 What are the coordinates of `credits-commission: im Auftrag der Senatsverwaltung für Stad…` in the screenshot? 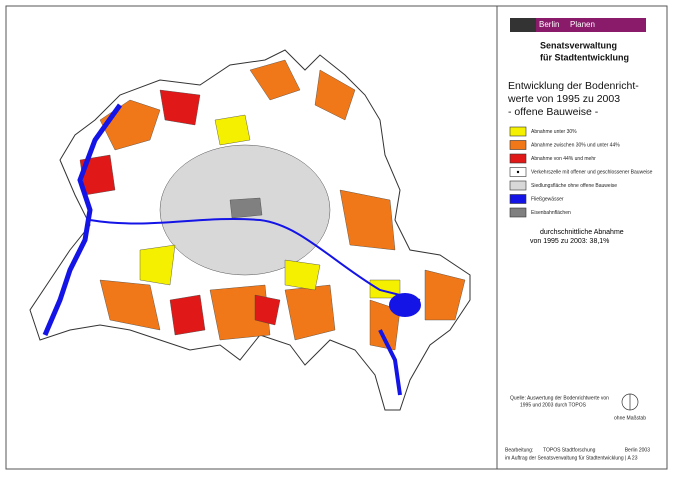 It's located at (571, 458).